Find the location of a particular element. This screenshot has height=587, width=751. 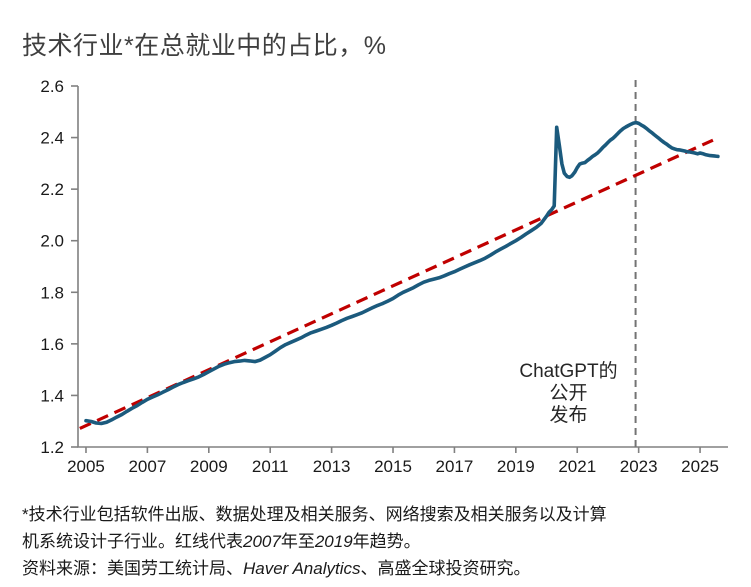

footnote-line2-year1: 2007 is located at coordinates (262, 541).